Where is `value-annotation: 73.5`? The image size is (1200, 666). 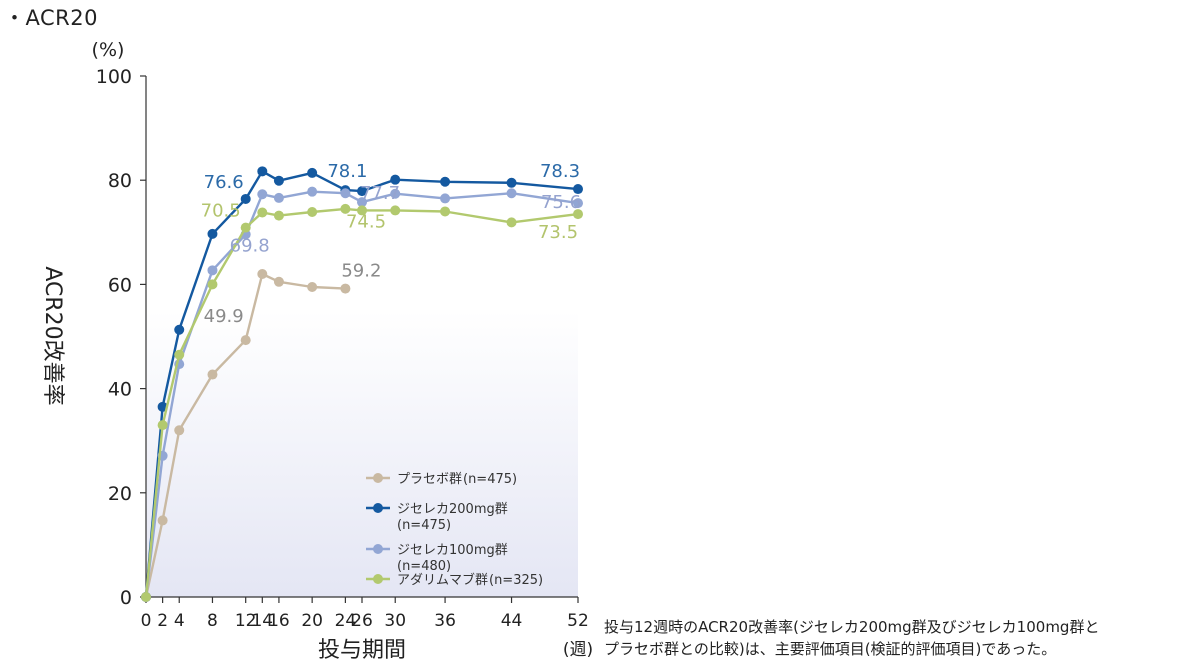 value-annotation: 73.5 is located at coordinates (558, 232).